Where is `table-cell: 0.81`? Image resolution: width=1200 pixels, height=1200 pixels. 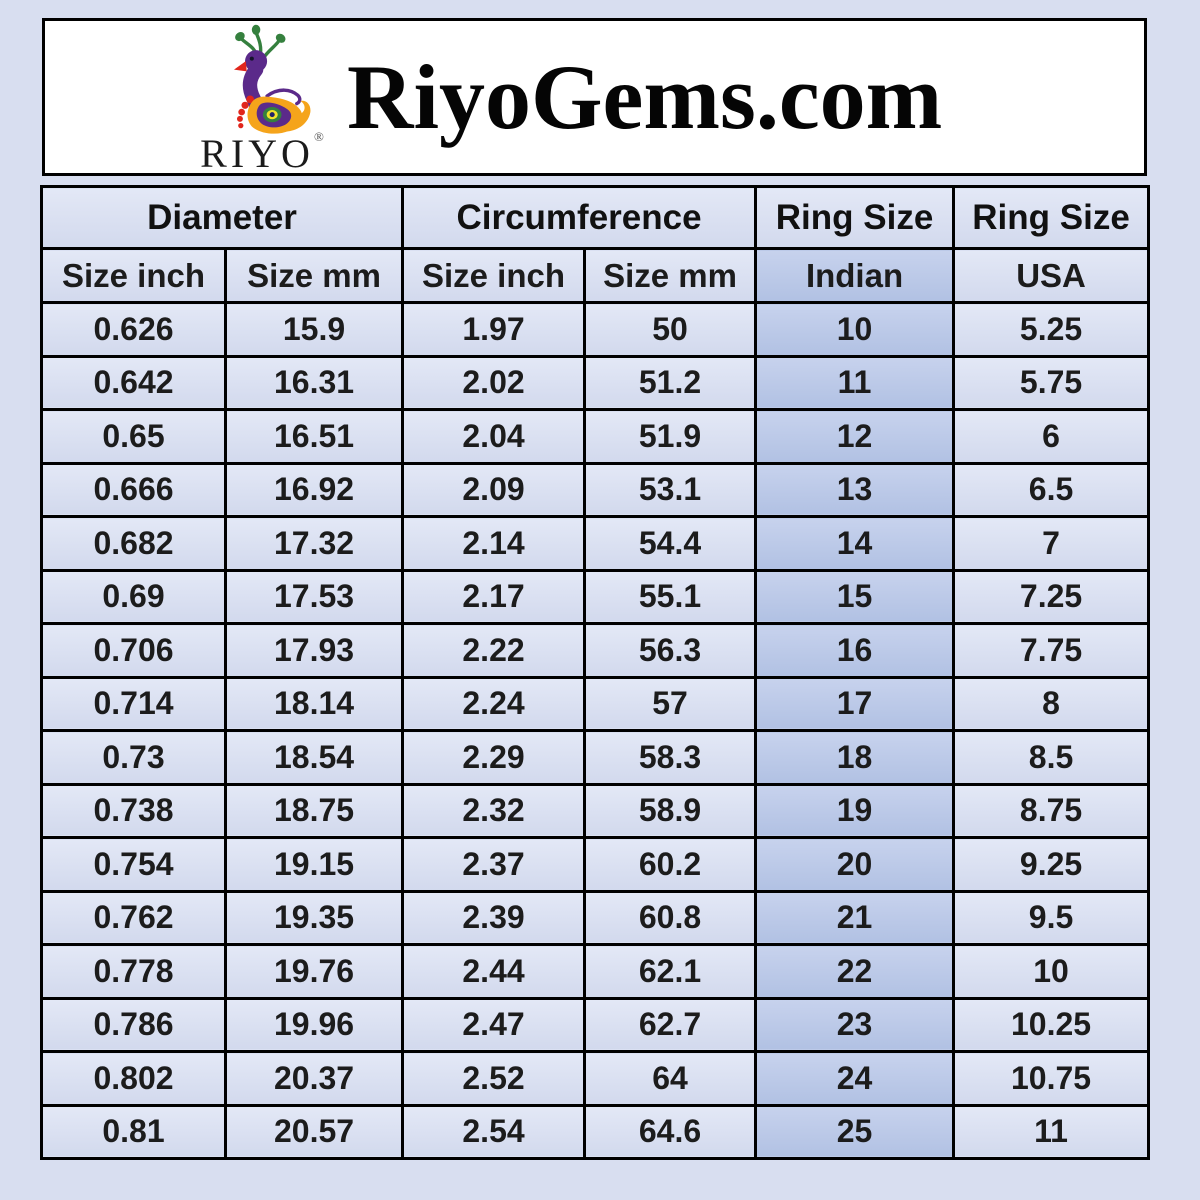
table-cell: 0.81 is located at coordinates (133, 1131).